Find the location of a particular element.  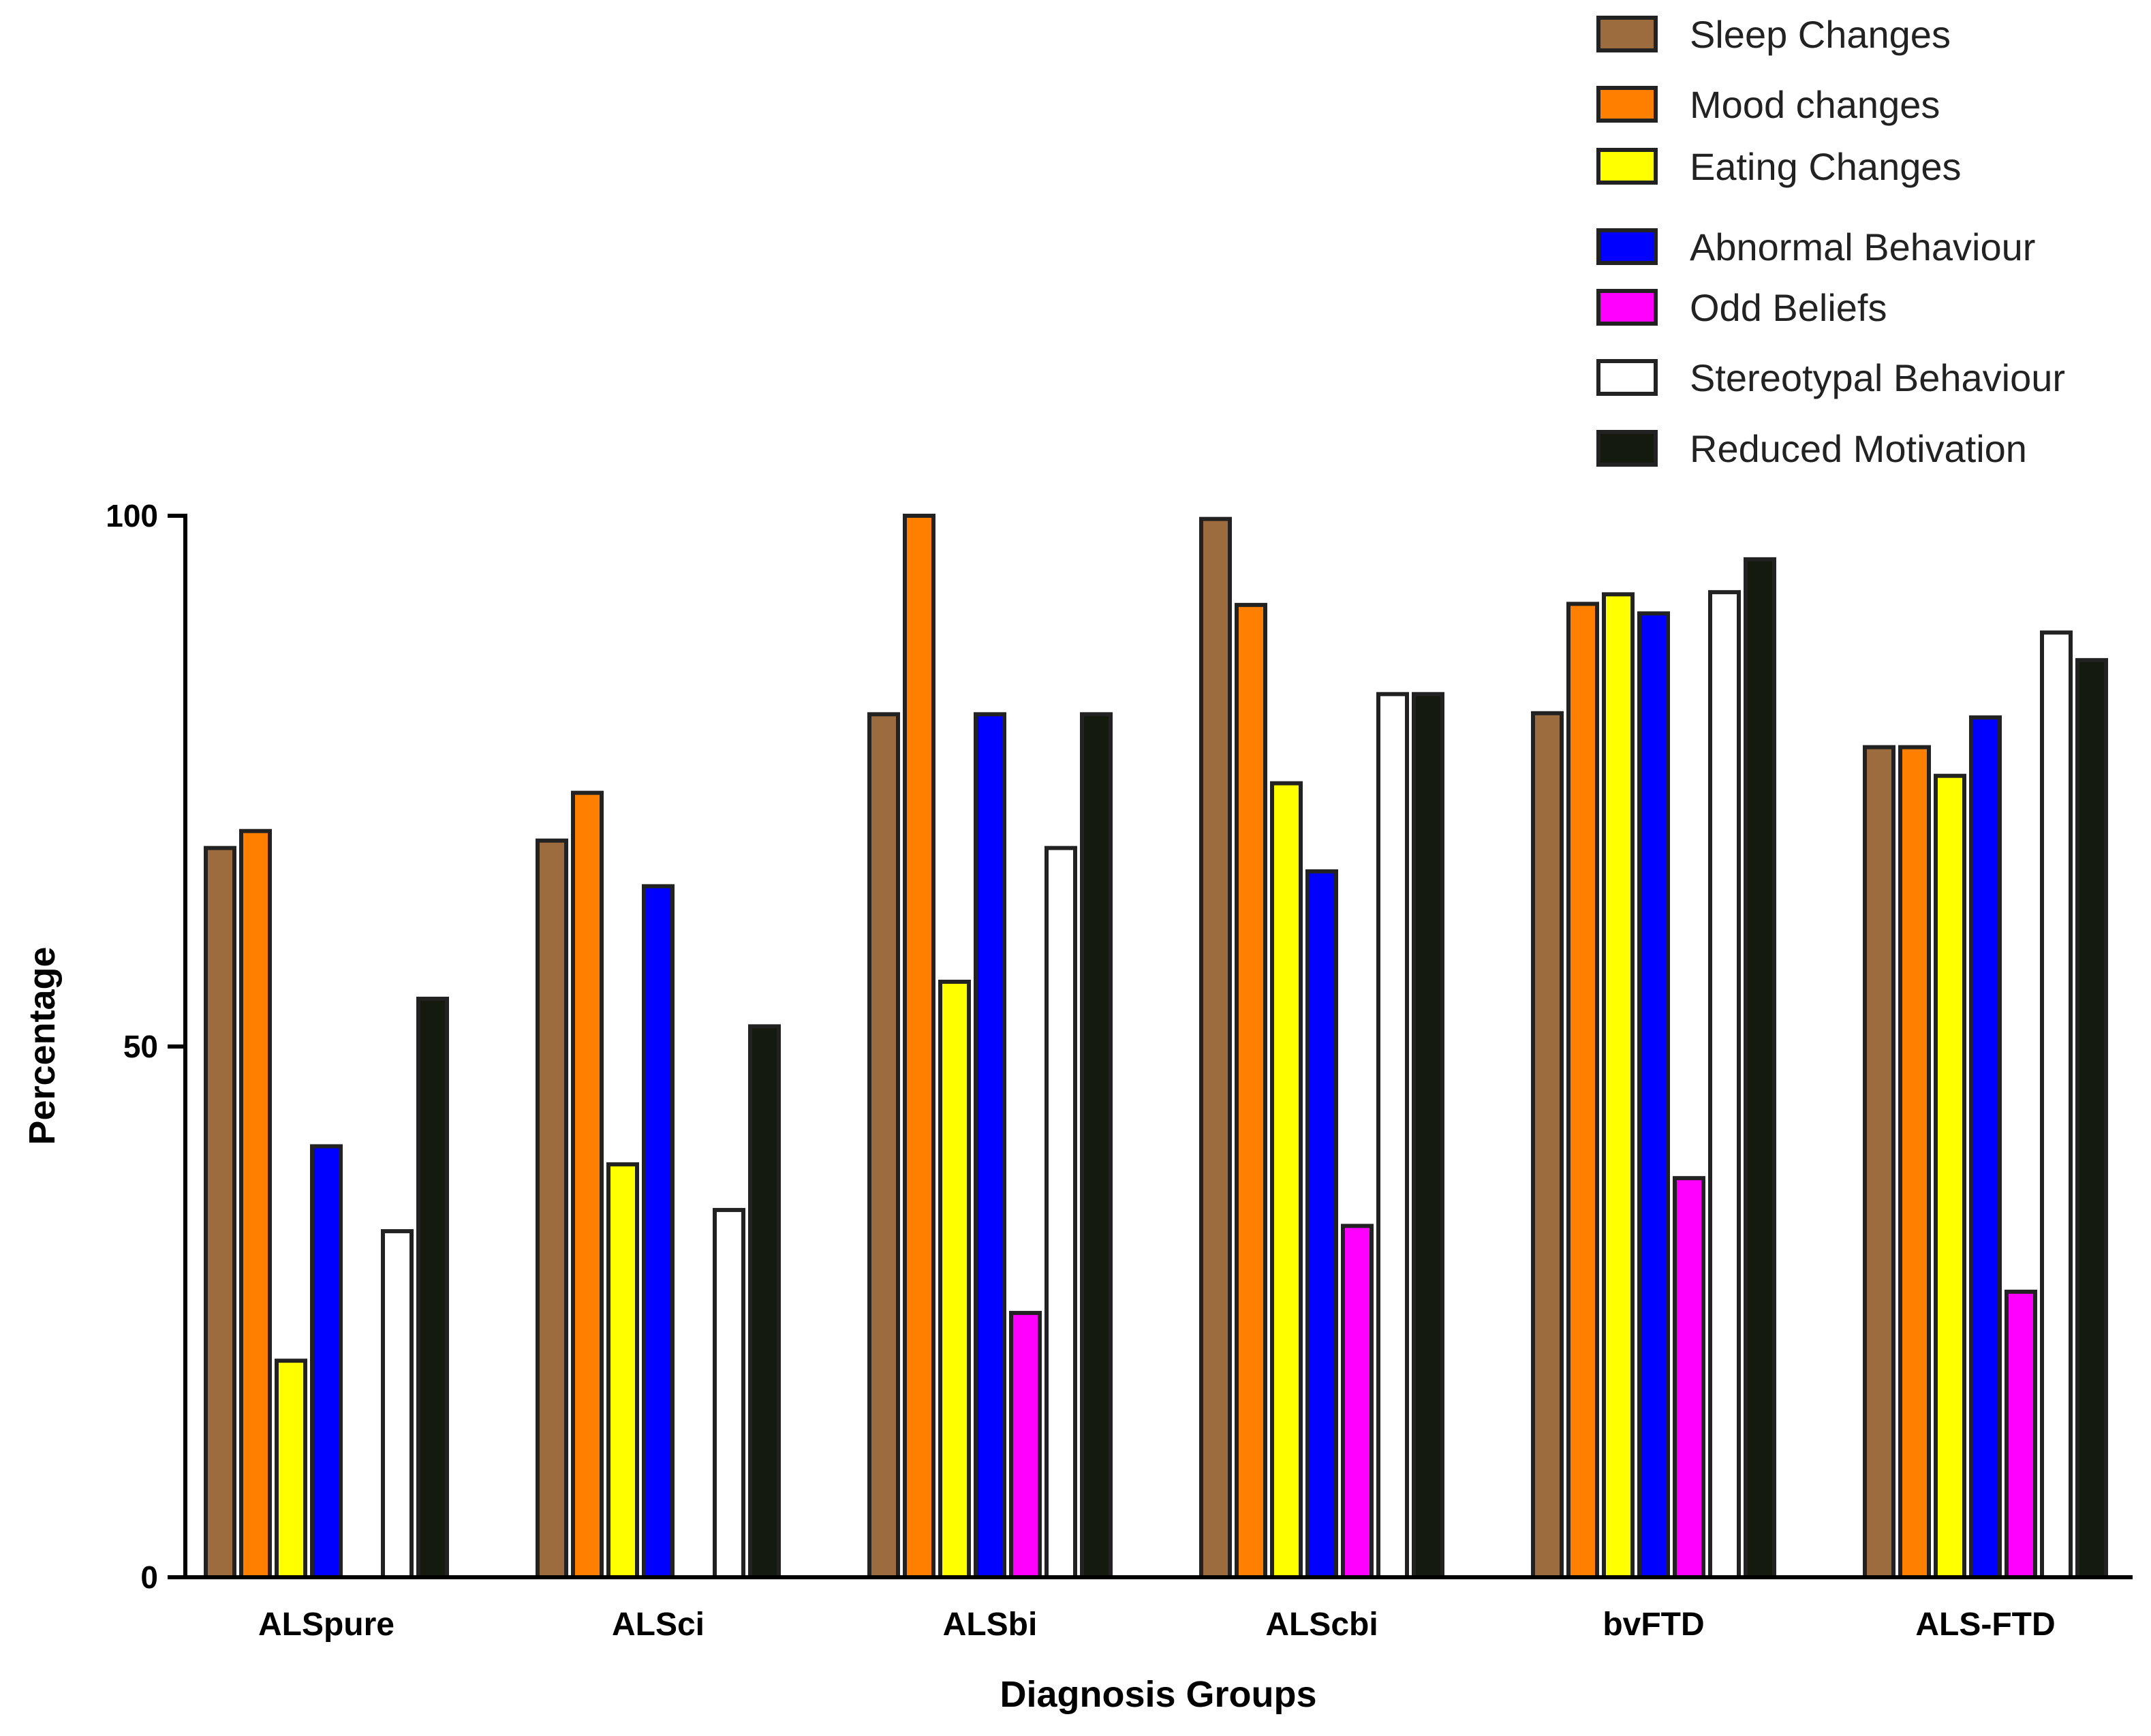

bar-alsci-sleep-changes is located at coordinates (552, 1208).